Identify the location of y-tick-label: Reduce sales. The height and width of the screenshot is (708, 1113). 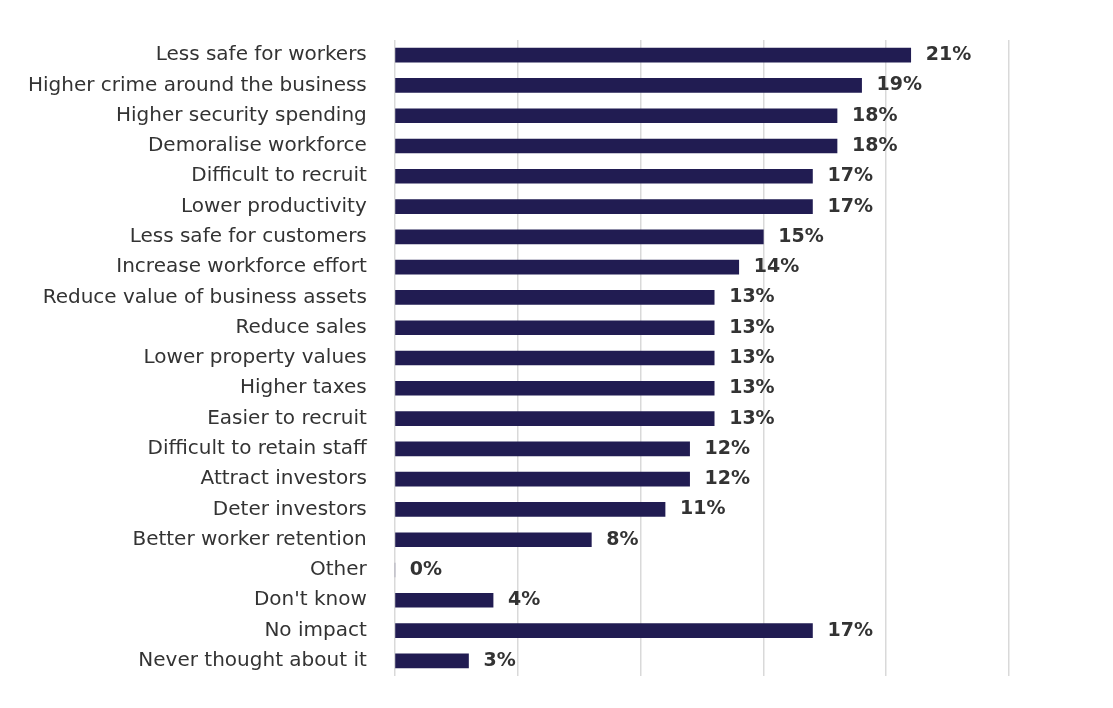
(301, 325).